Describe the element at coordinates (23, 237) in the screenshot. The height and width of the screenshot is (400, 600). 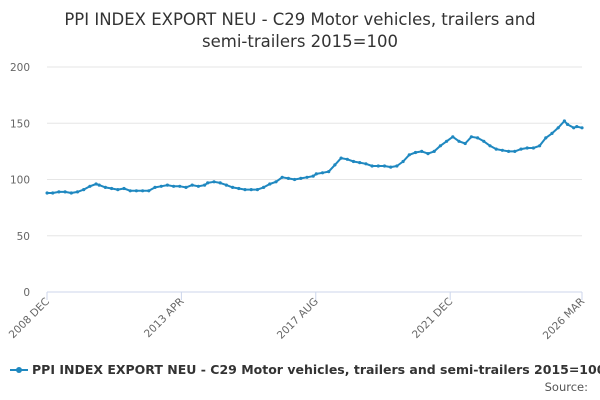
I see `y-tick-label-50: 50` at that location.